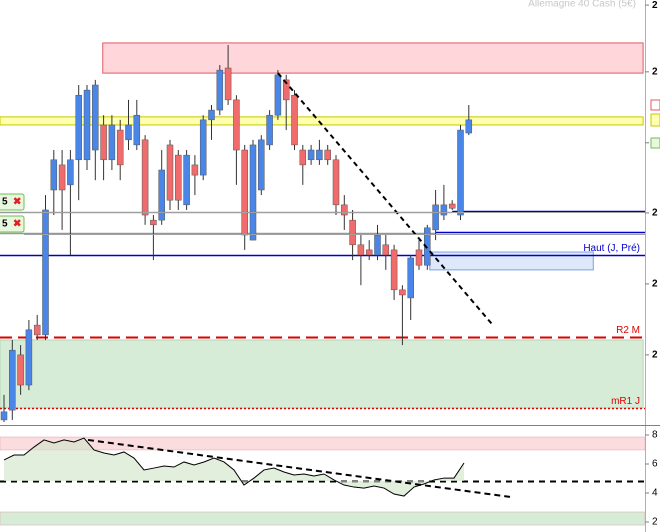 The height and width of the screenshot is (532, 660). I want to click on level-label: mR1 J, so click(625, 401).